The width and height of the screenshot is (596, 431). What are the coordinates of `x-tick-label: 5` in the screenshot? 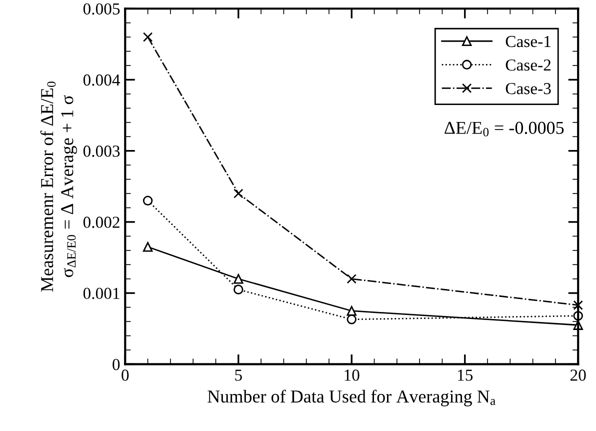 It's located at (238, 375).